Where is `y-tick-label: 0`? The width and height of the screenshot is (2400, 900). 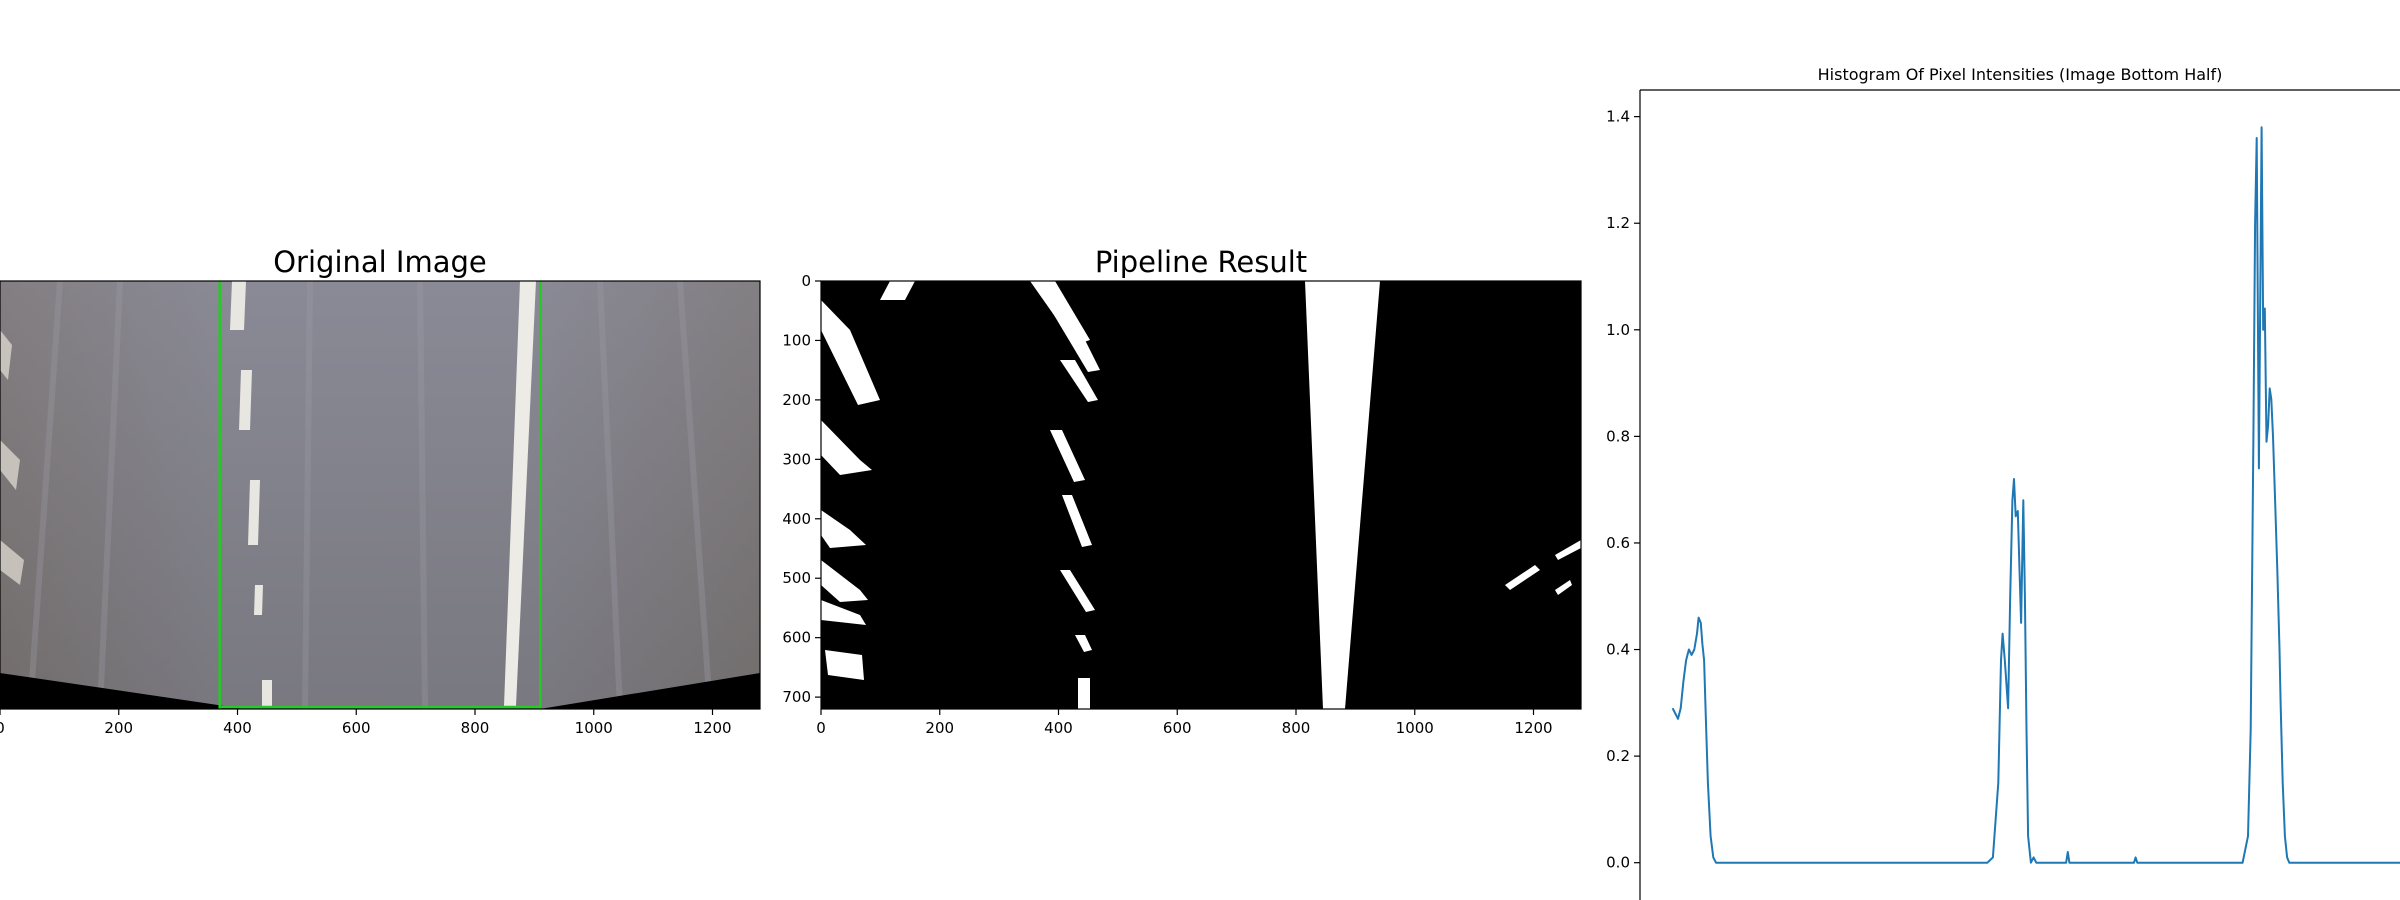 y-tick-label: 0 is located at coordinates (806, 281).